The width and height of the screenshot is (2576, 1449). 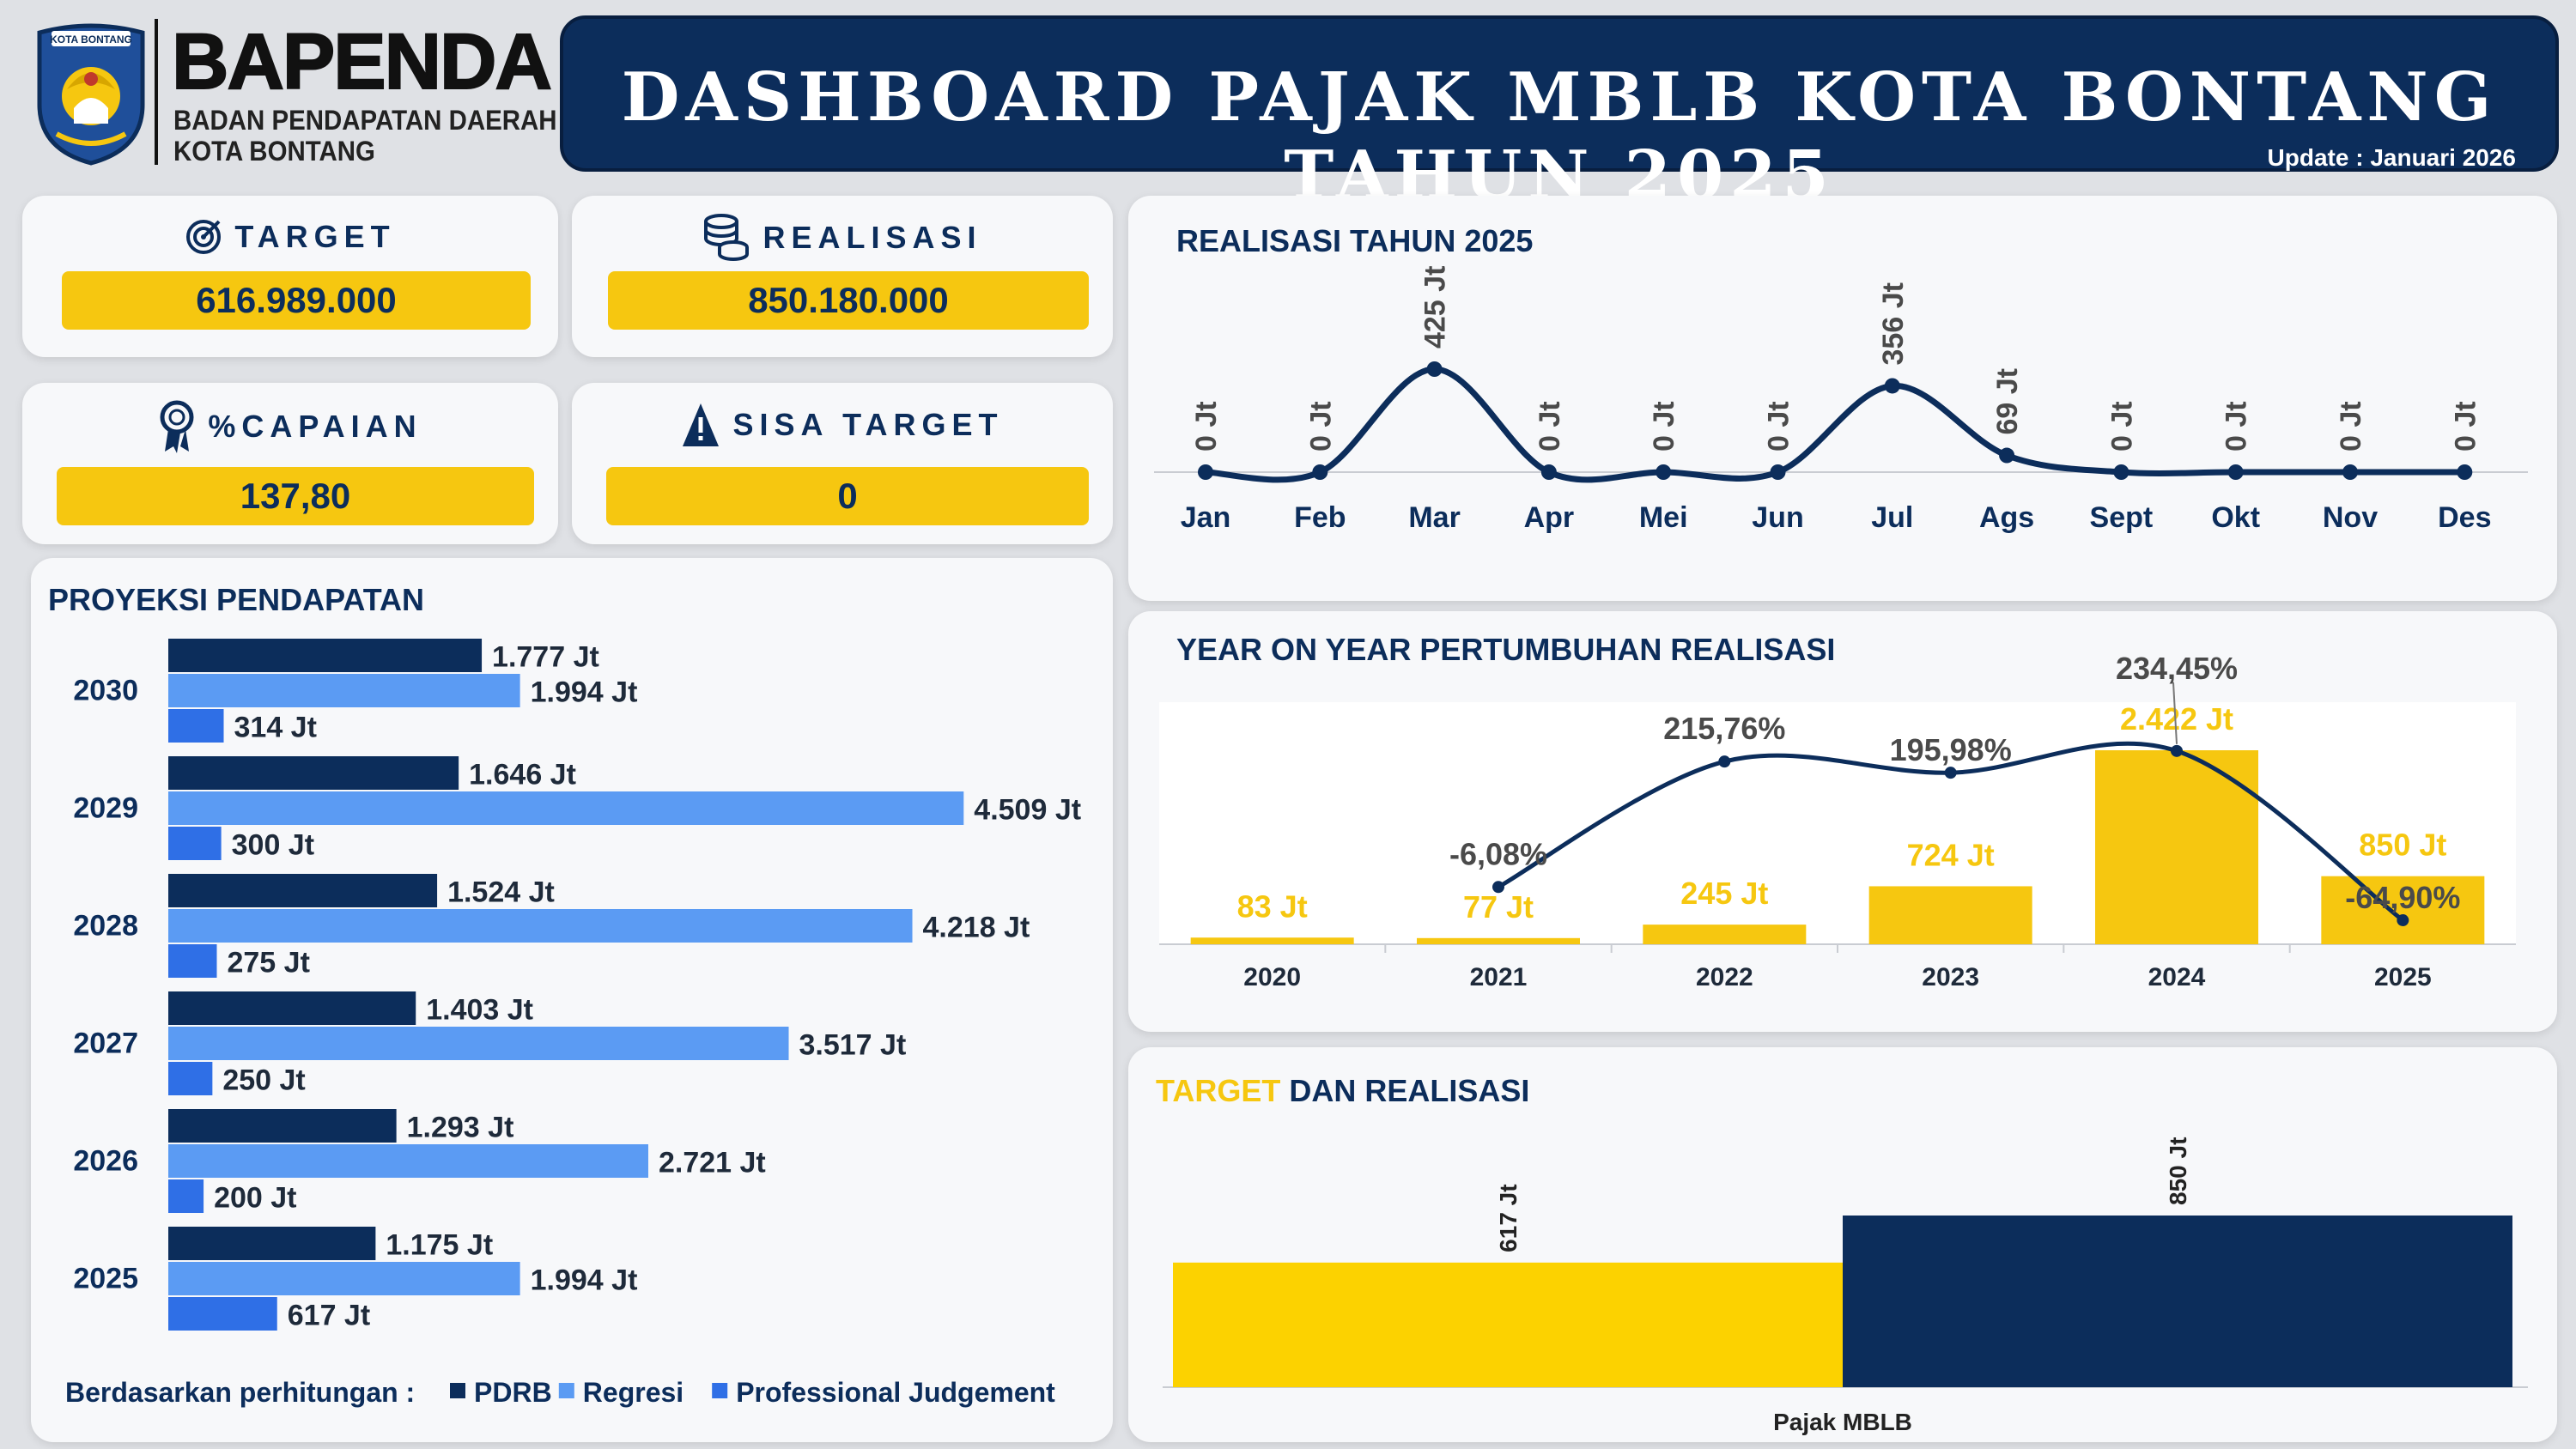 I want to click on projection-bar-label: 250 Jt, so click(x=263, y=1080).